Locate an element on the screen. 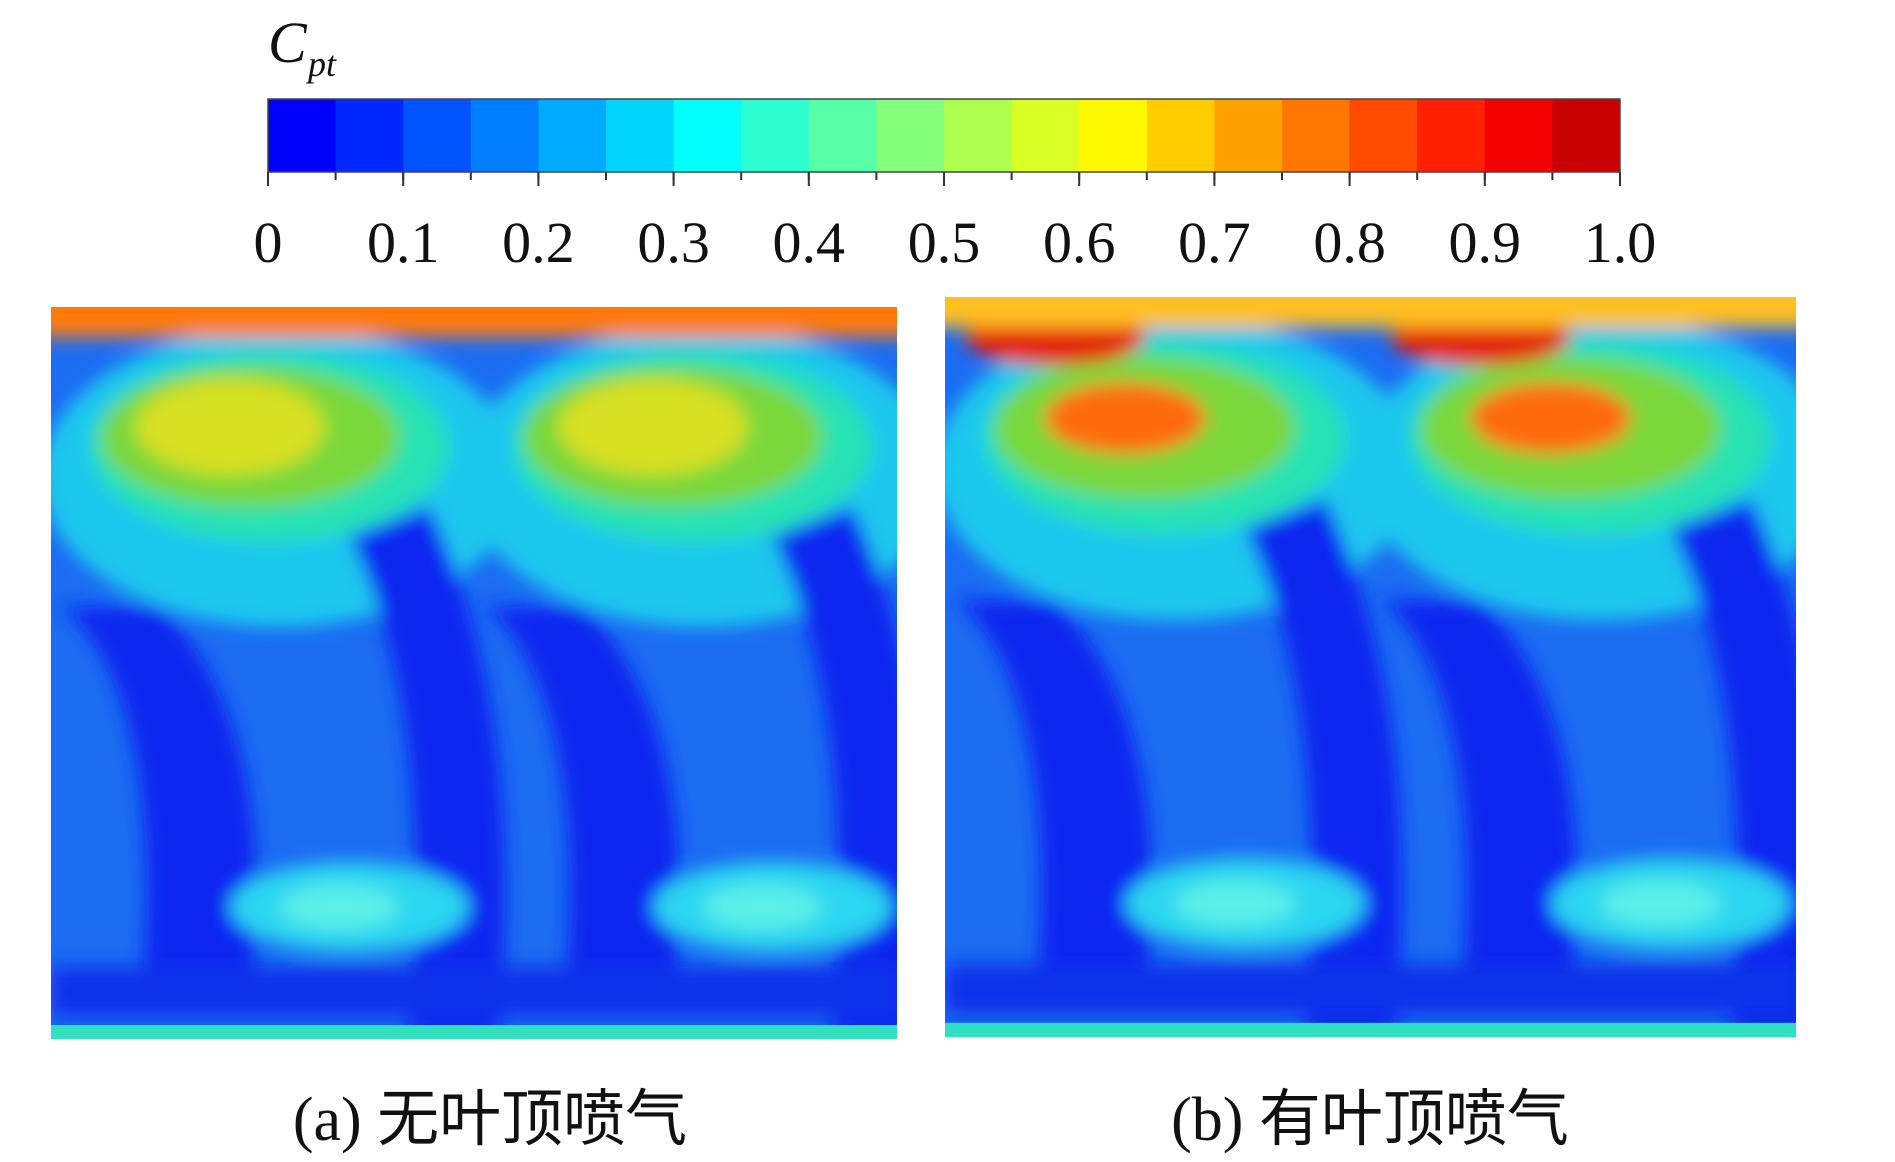 This screenshot has height=1162, width=1895. colorbar-tick-label: 0.3 is located at coordinates (673, 242).